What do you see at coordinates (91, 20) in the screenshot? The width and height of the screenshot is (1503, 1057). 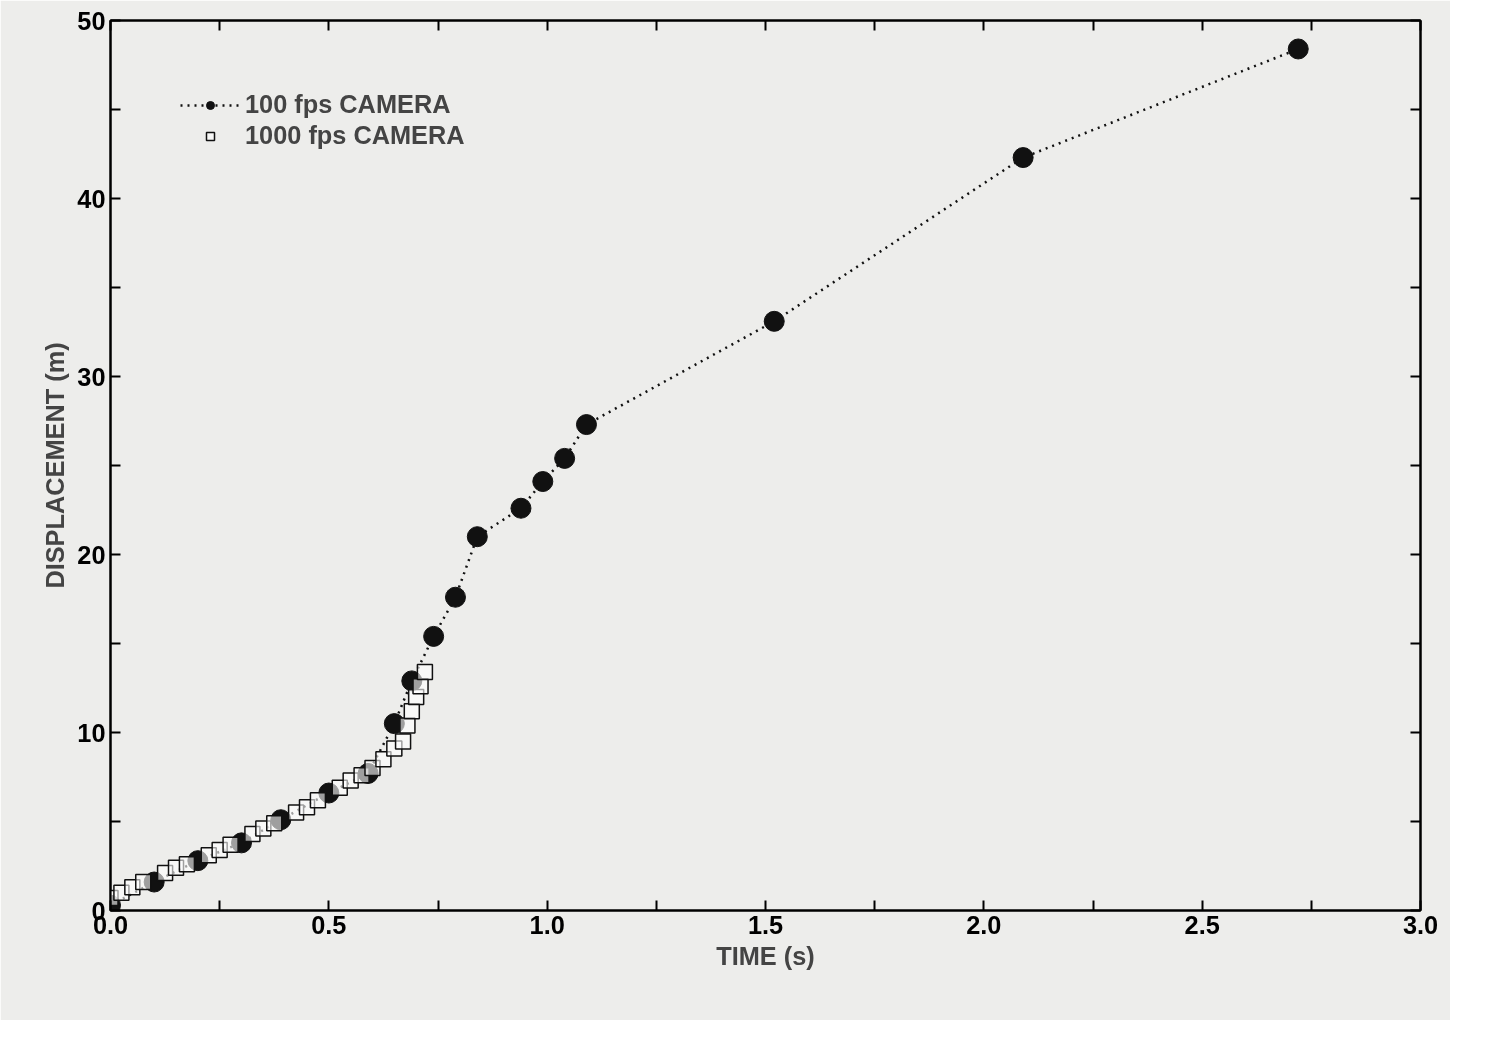 I see `y-tick-label: 50` at bounding box center [91, 20].